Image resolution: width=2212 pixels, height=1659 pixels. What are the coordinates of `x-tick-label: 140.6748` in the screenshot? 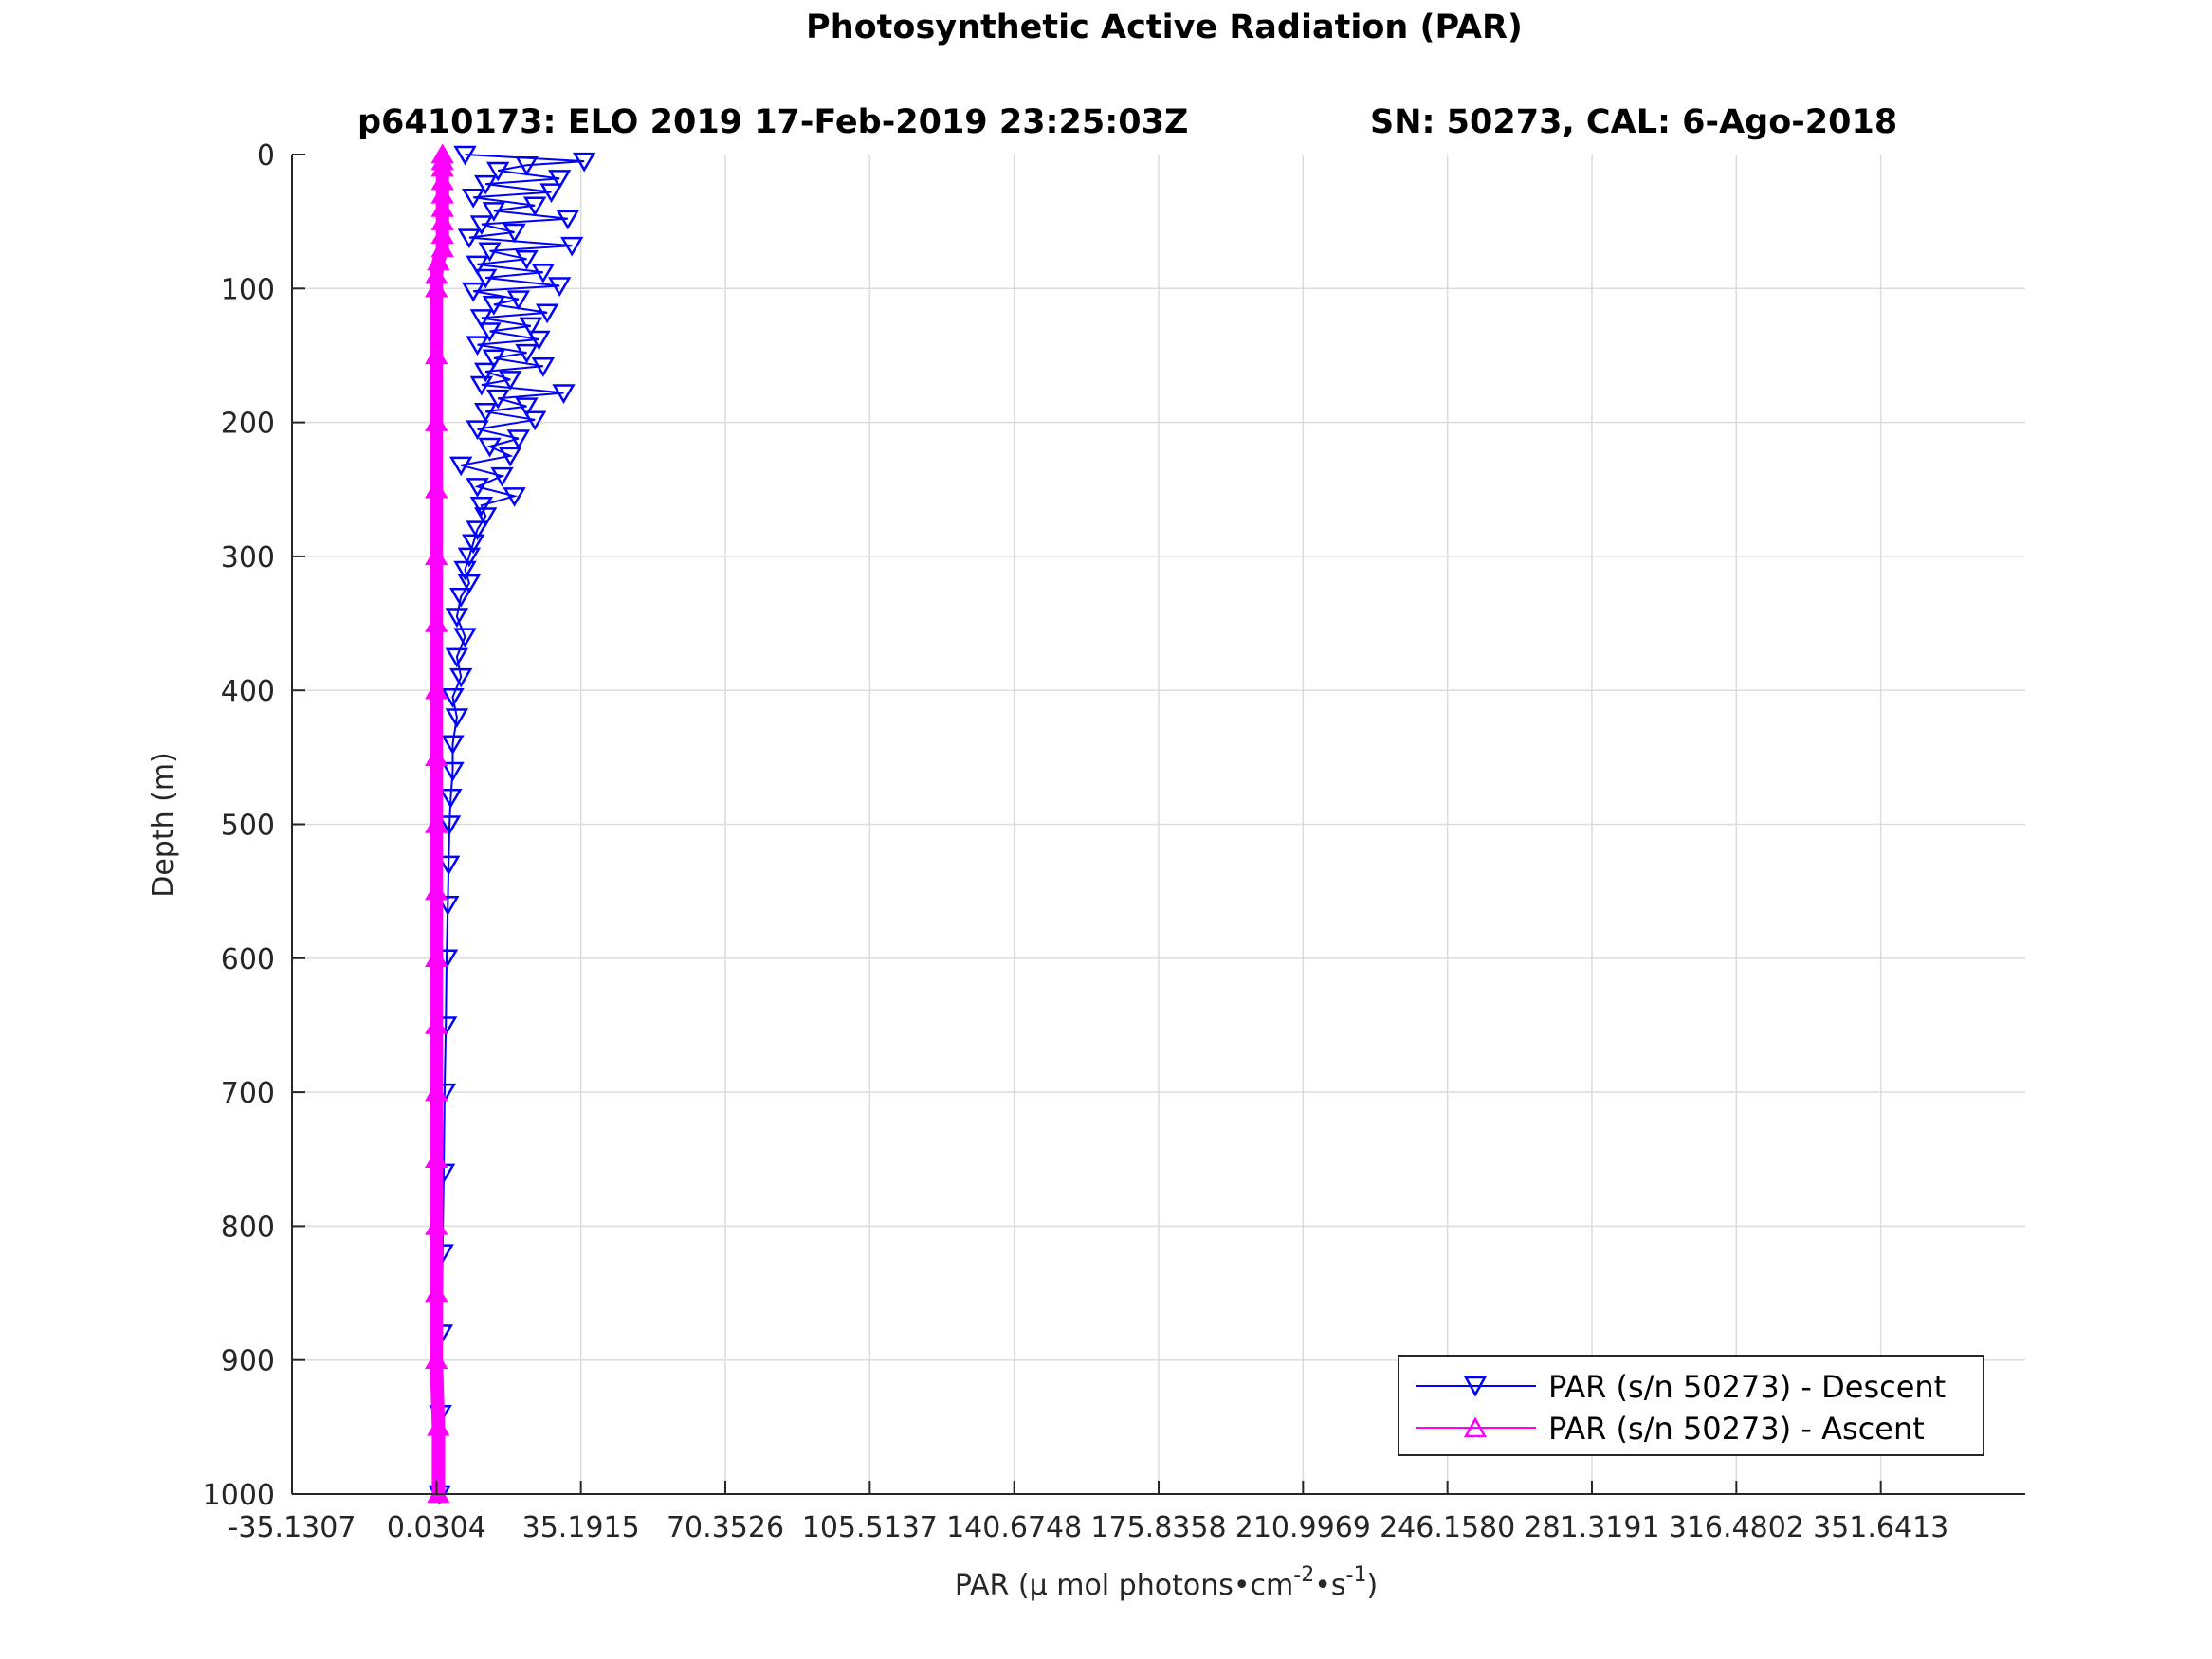 It's located at (1014, 1527).